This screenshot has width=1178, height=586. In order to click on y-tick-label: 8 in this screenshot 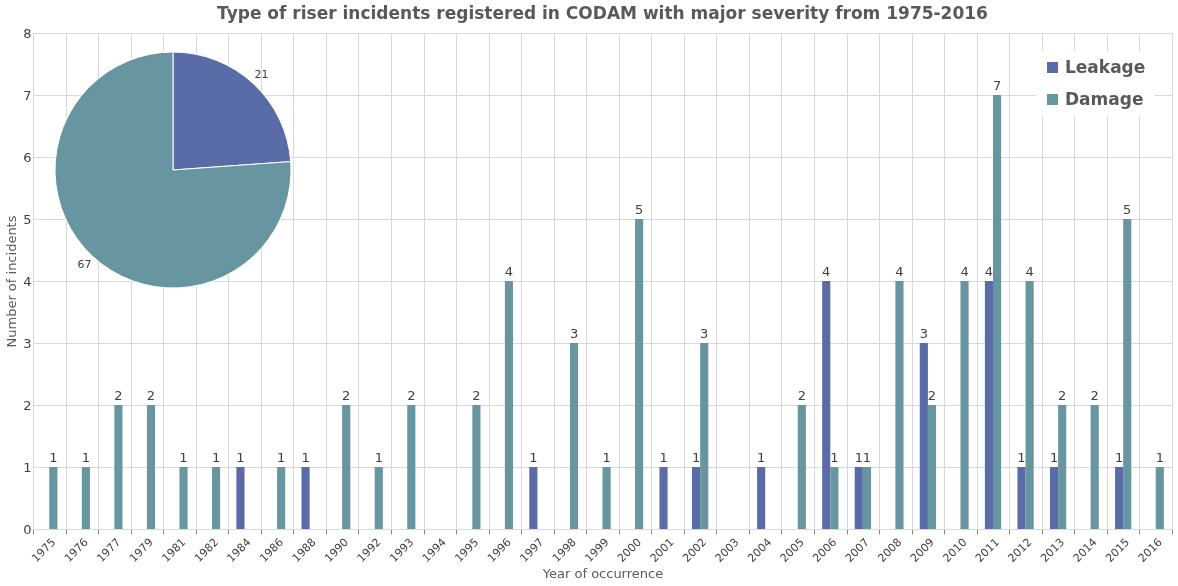, I will do `click(27, 33)`.